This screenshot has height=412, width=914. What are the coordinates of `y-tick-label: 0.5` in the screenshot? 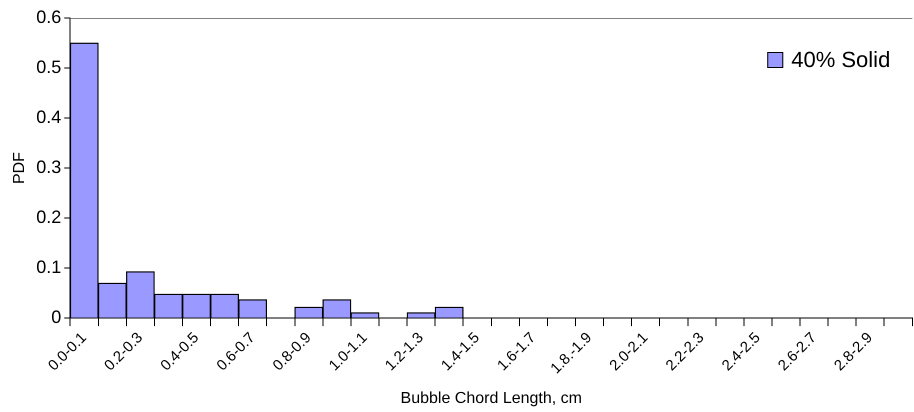 It's located at (49, 66).